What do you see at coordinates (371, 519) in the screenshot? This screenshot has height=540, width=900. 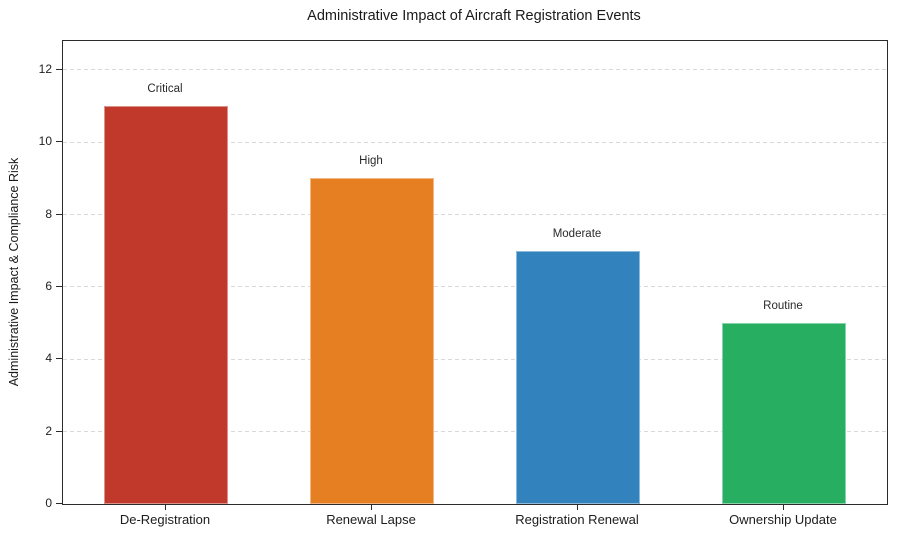 I see `x-tick-label: Renewal Lapse` at bounding box center [371, 519].